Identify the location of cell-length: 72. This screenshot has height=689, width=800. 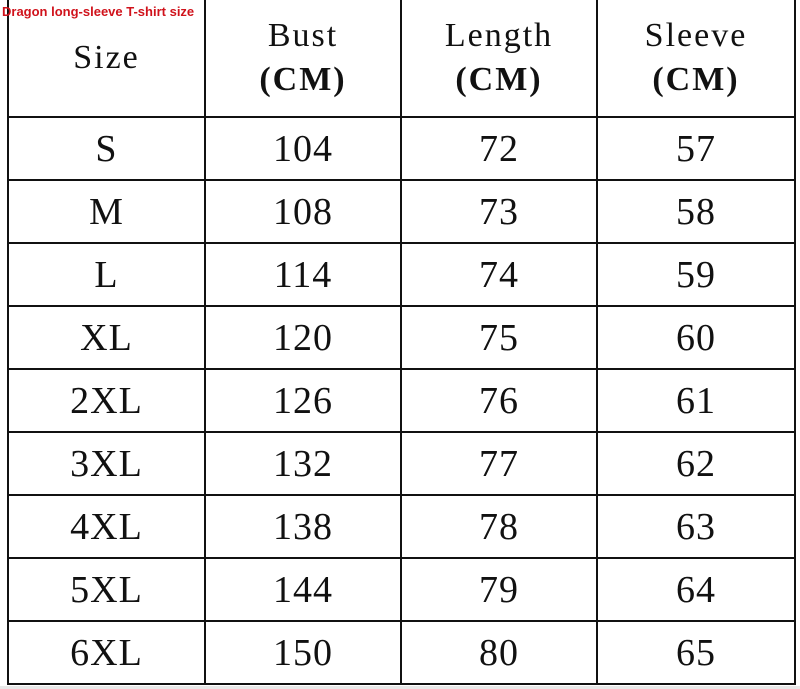
(499, 148).